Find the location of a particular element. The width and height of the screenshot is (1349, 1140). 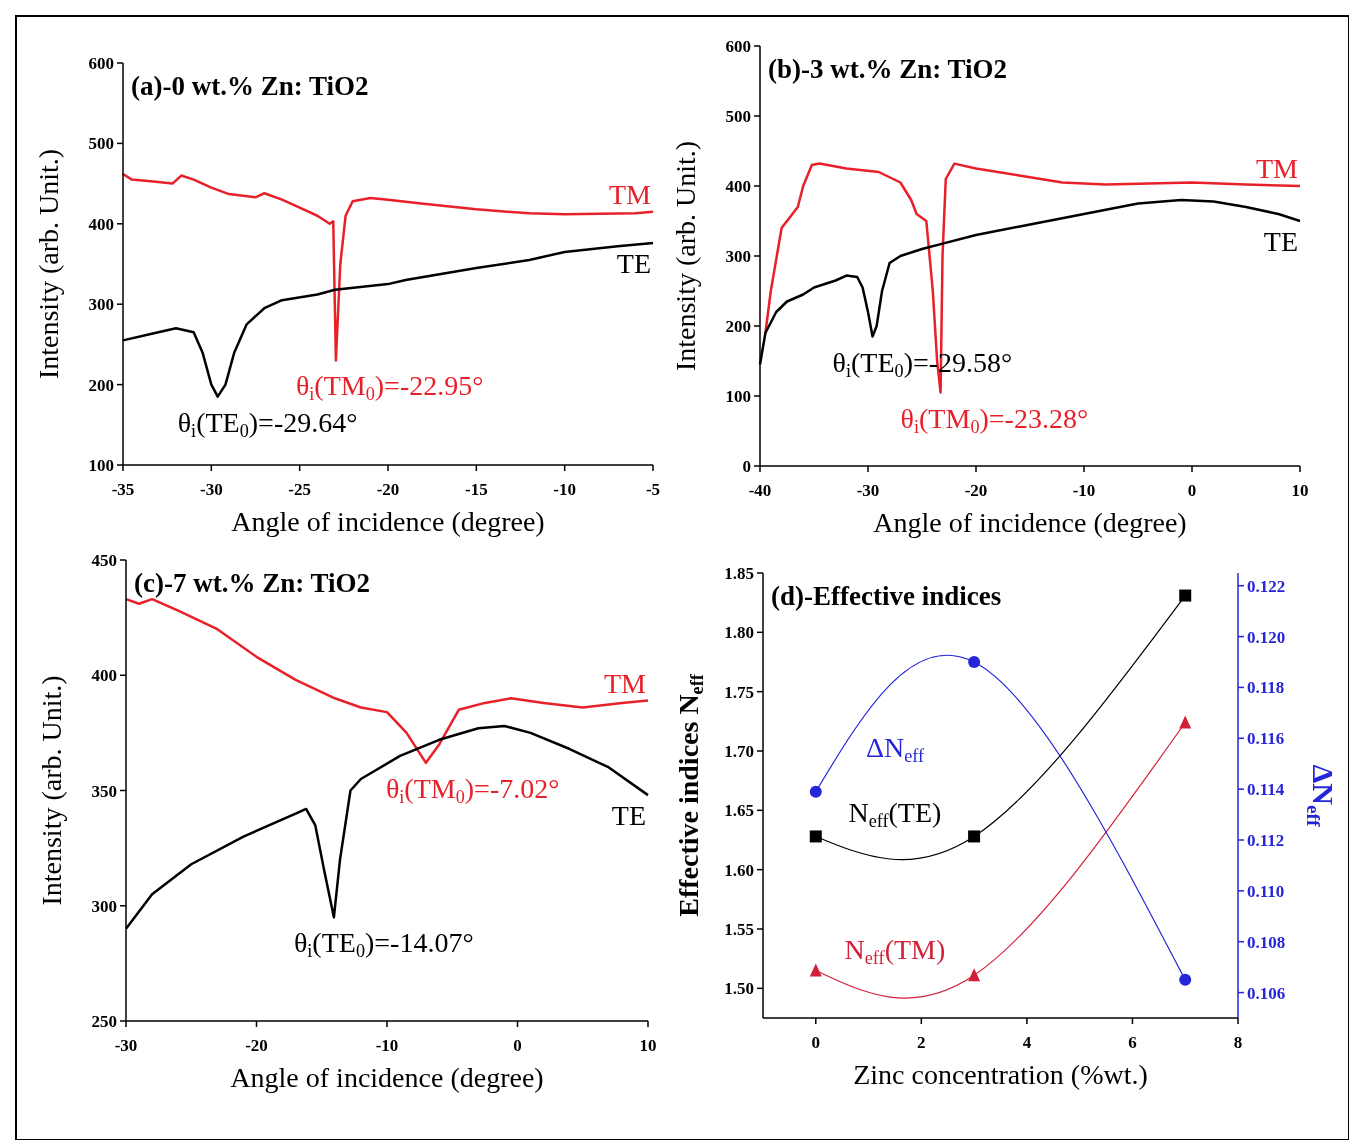

y-tick-label: 1.50 is located at coordinates (739, 989).